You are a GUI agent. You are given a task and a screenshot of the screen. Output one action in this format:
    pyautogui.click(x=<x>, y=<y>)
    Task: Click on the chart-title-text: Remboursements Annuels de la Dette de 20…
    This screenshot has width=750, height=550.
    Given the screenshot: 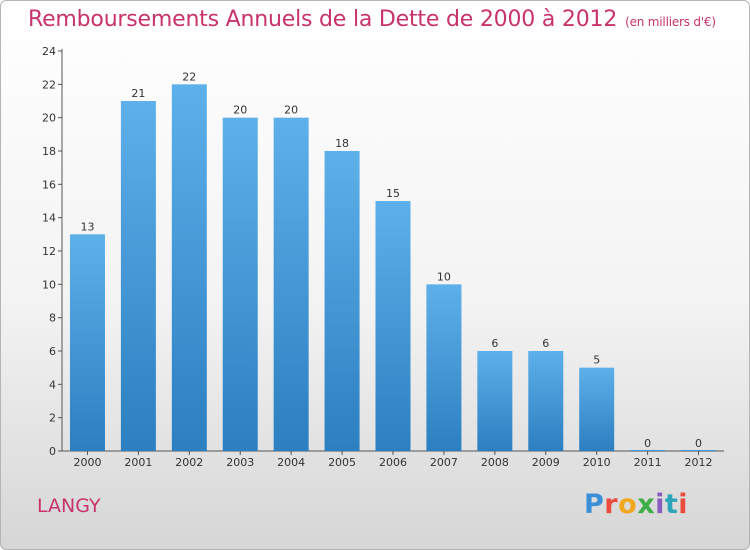 What is the action you would take?
    pyautogui.click(x=323, y=19)
    